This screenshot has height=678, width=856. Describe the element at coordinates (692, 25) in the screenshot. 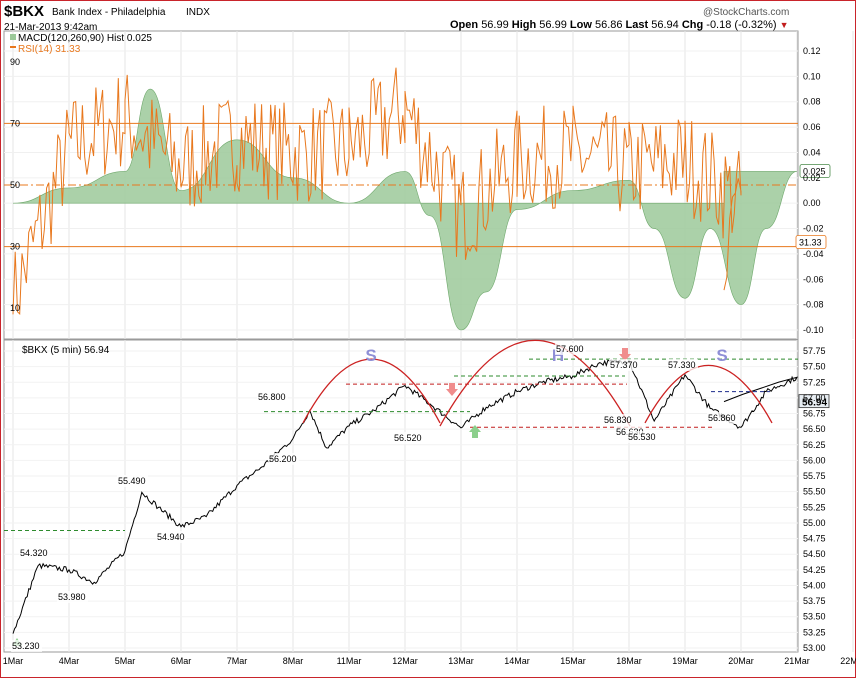

I see `chg-label: Chg` at that location.